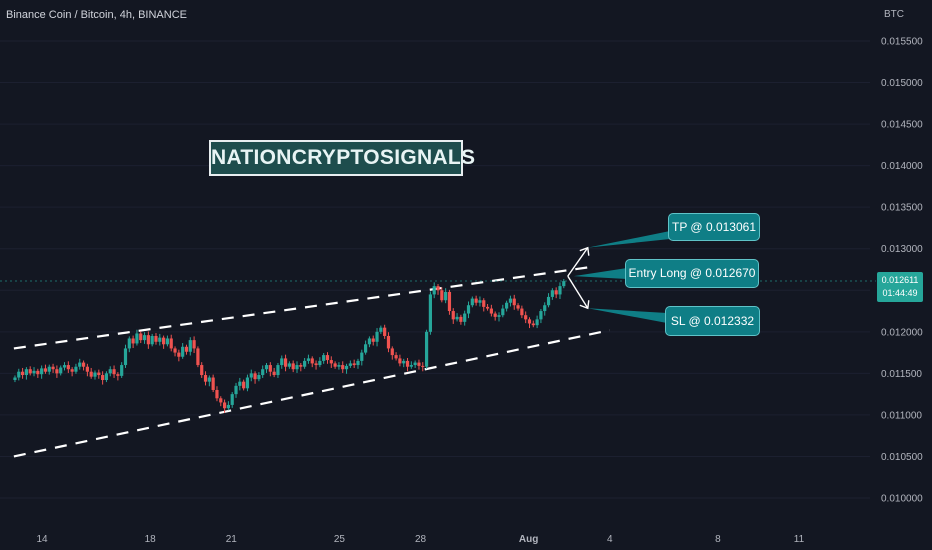 The image size is (932, 550). Describe the element at coordinates (894, 14) in the screenshot. I see `currency-label: BTC` at that location.